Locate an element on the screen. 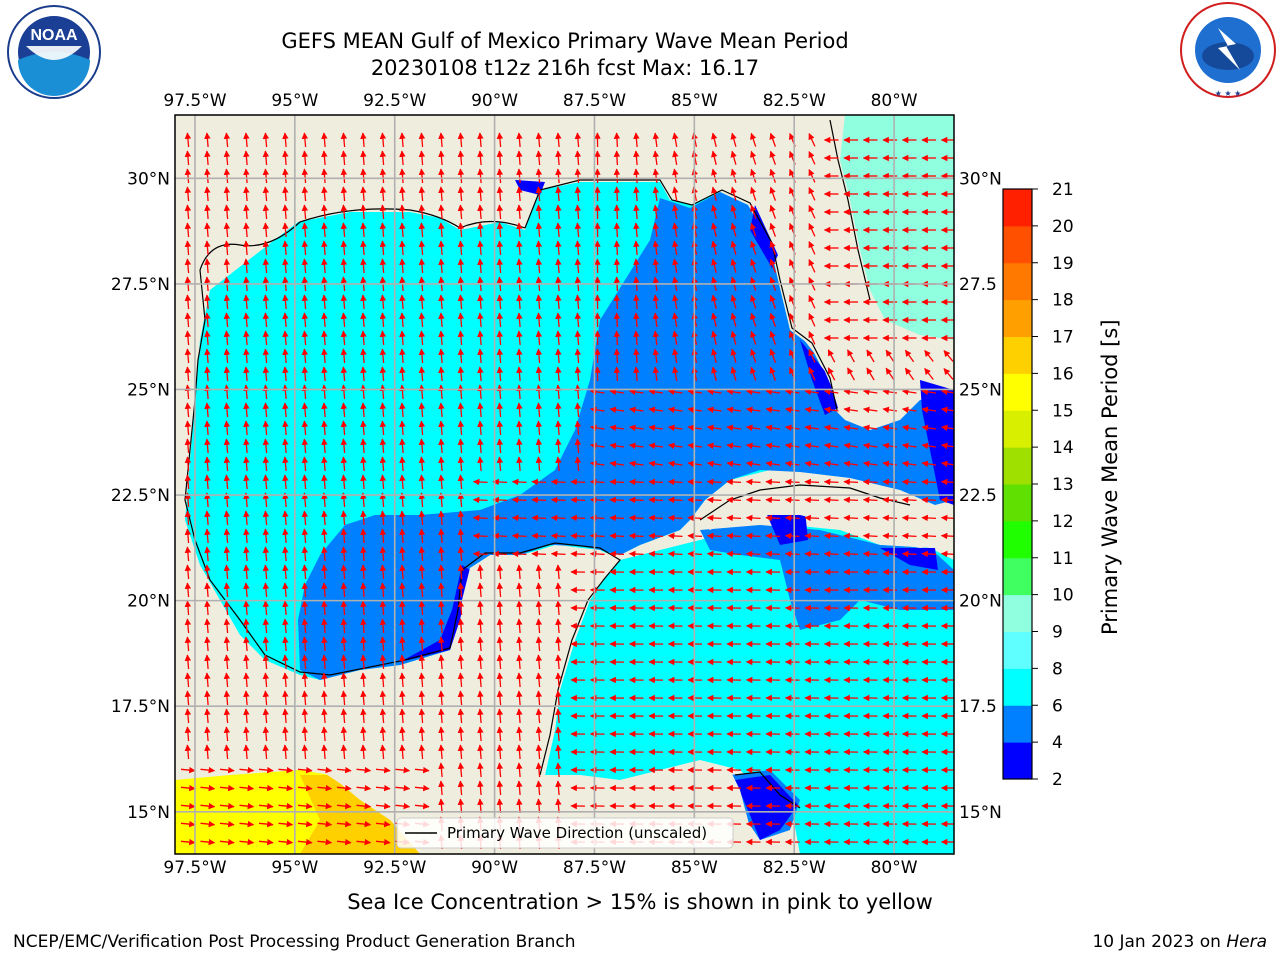  nws-logo: ★ ★ ★ is located at coordinates (1228, 50).